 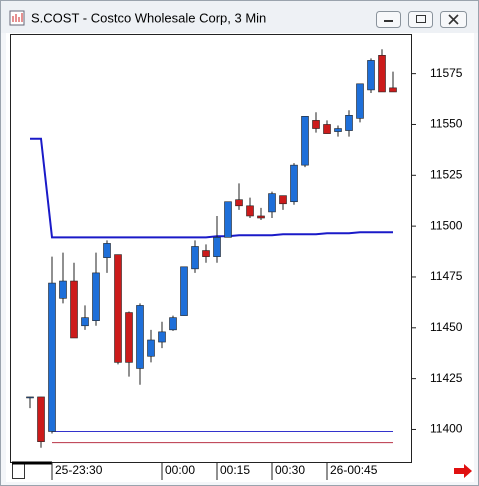 What do you see at coordinates (446, 124) in the screenshot?
I see `y-tick-label: 11550` at bounding box center [446, 124].